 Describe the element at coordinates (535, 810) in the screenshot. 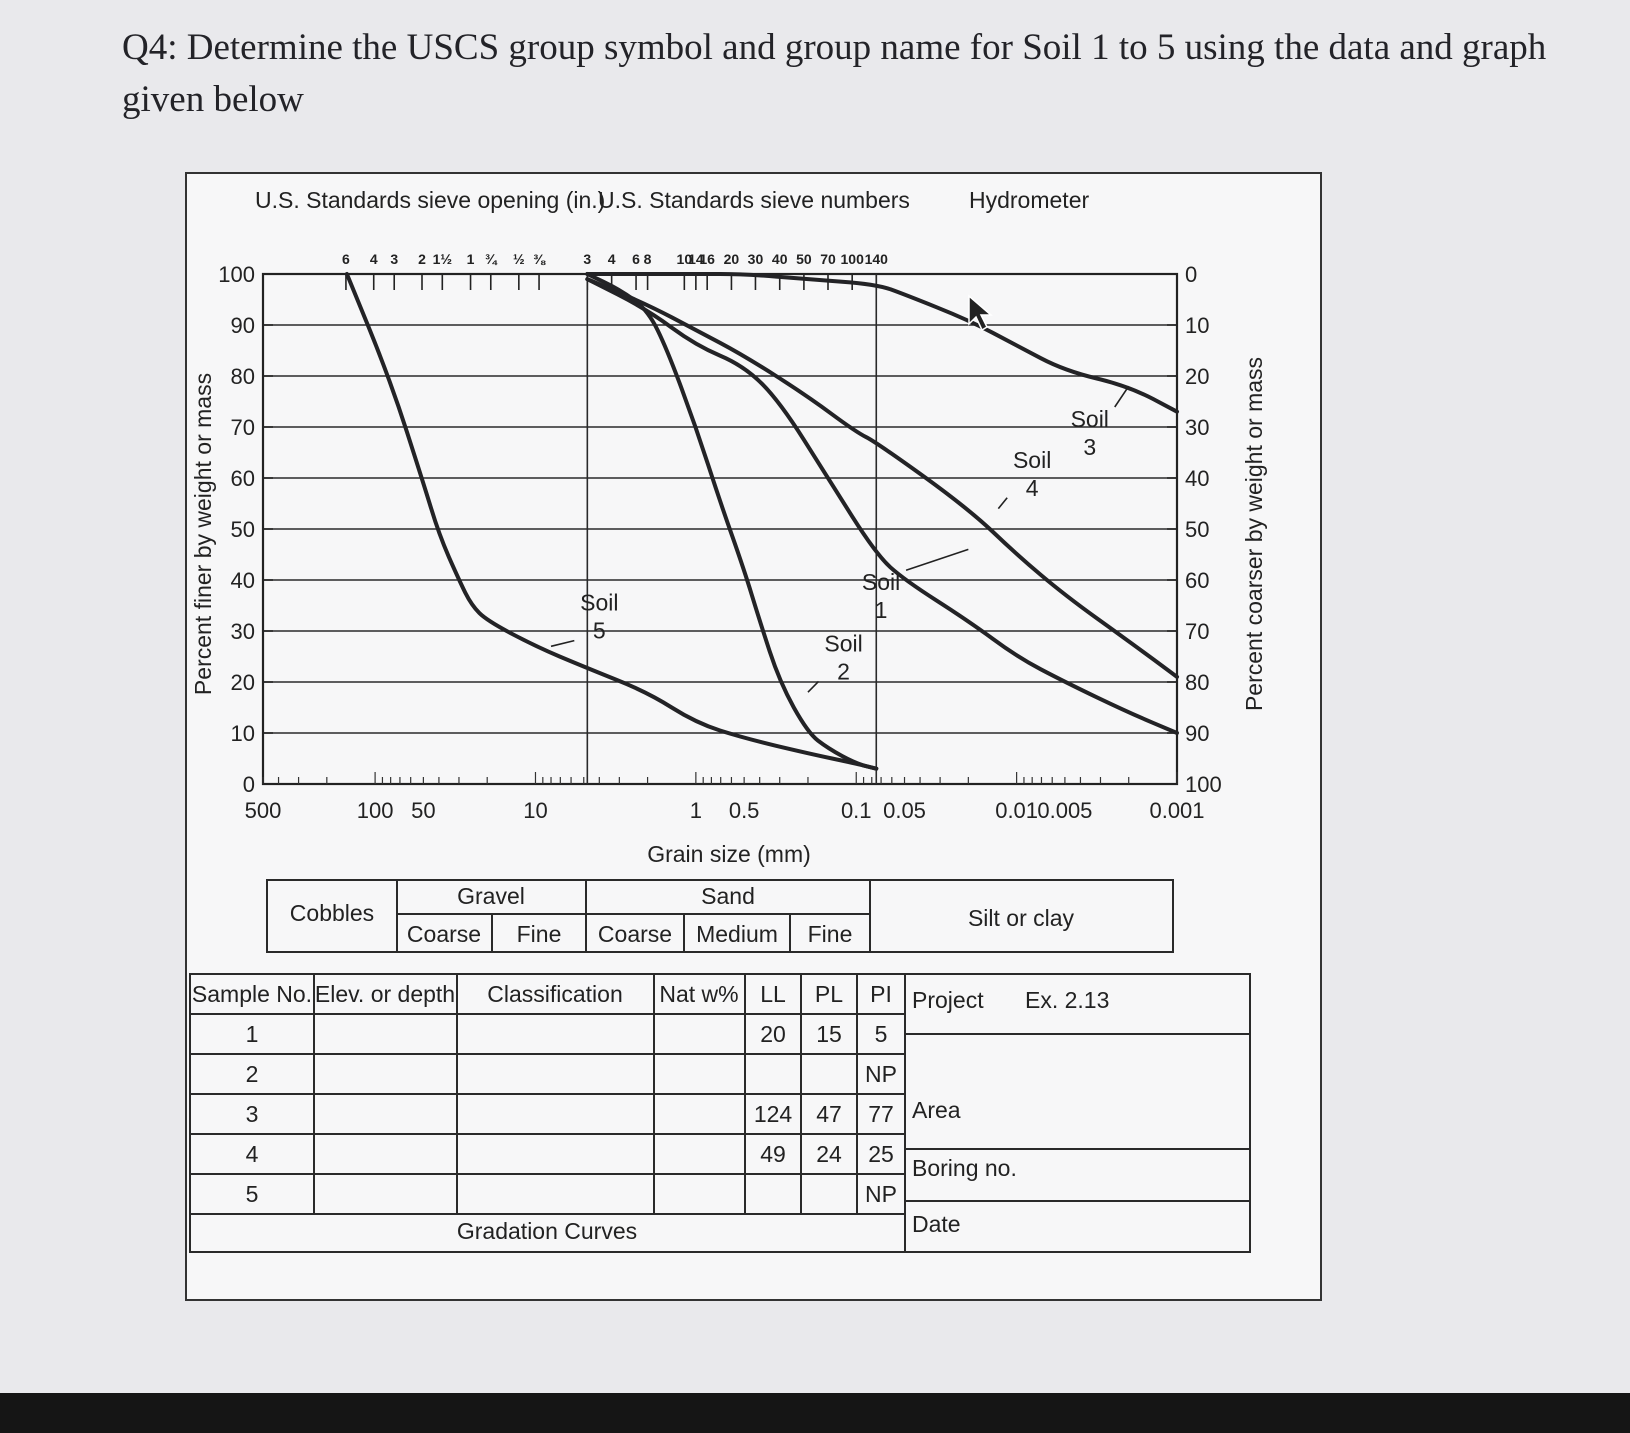

I see `x-tick-label: 10` at that location.